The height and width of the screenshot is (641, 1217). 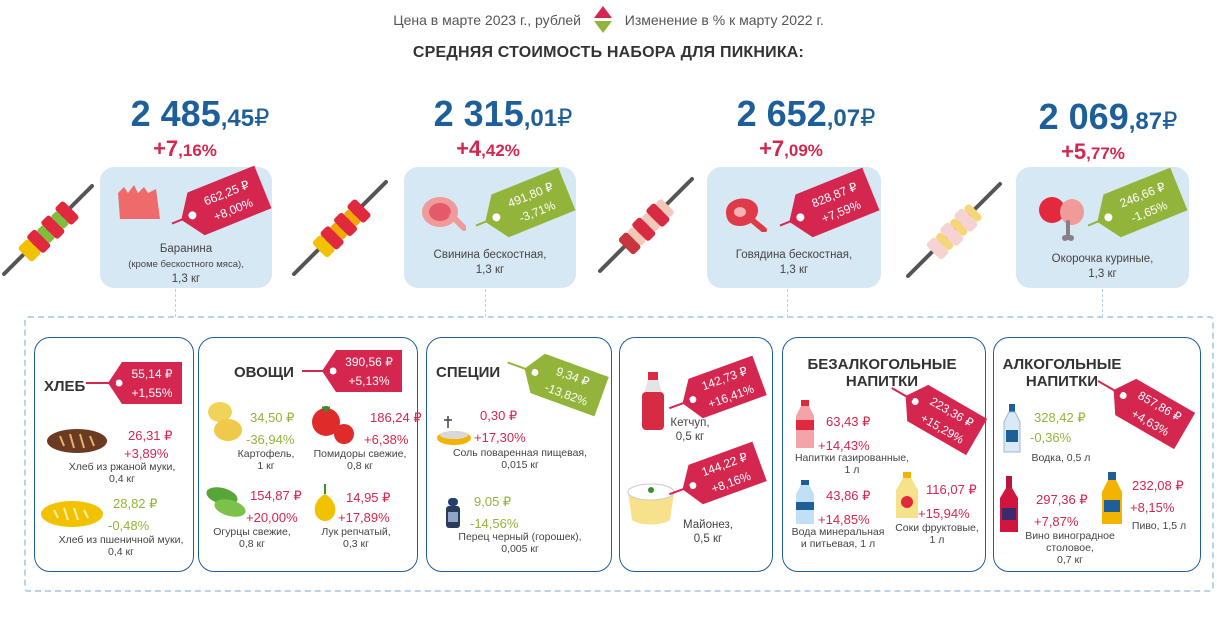 I want to click on set-total-3: 2 652,07₽ +7,09%, so click(x=806, y=127).